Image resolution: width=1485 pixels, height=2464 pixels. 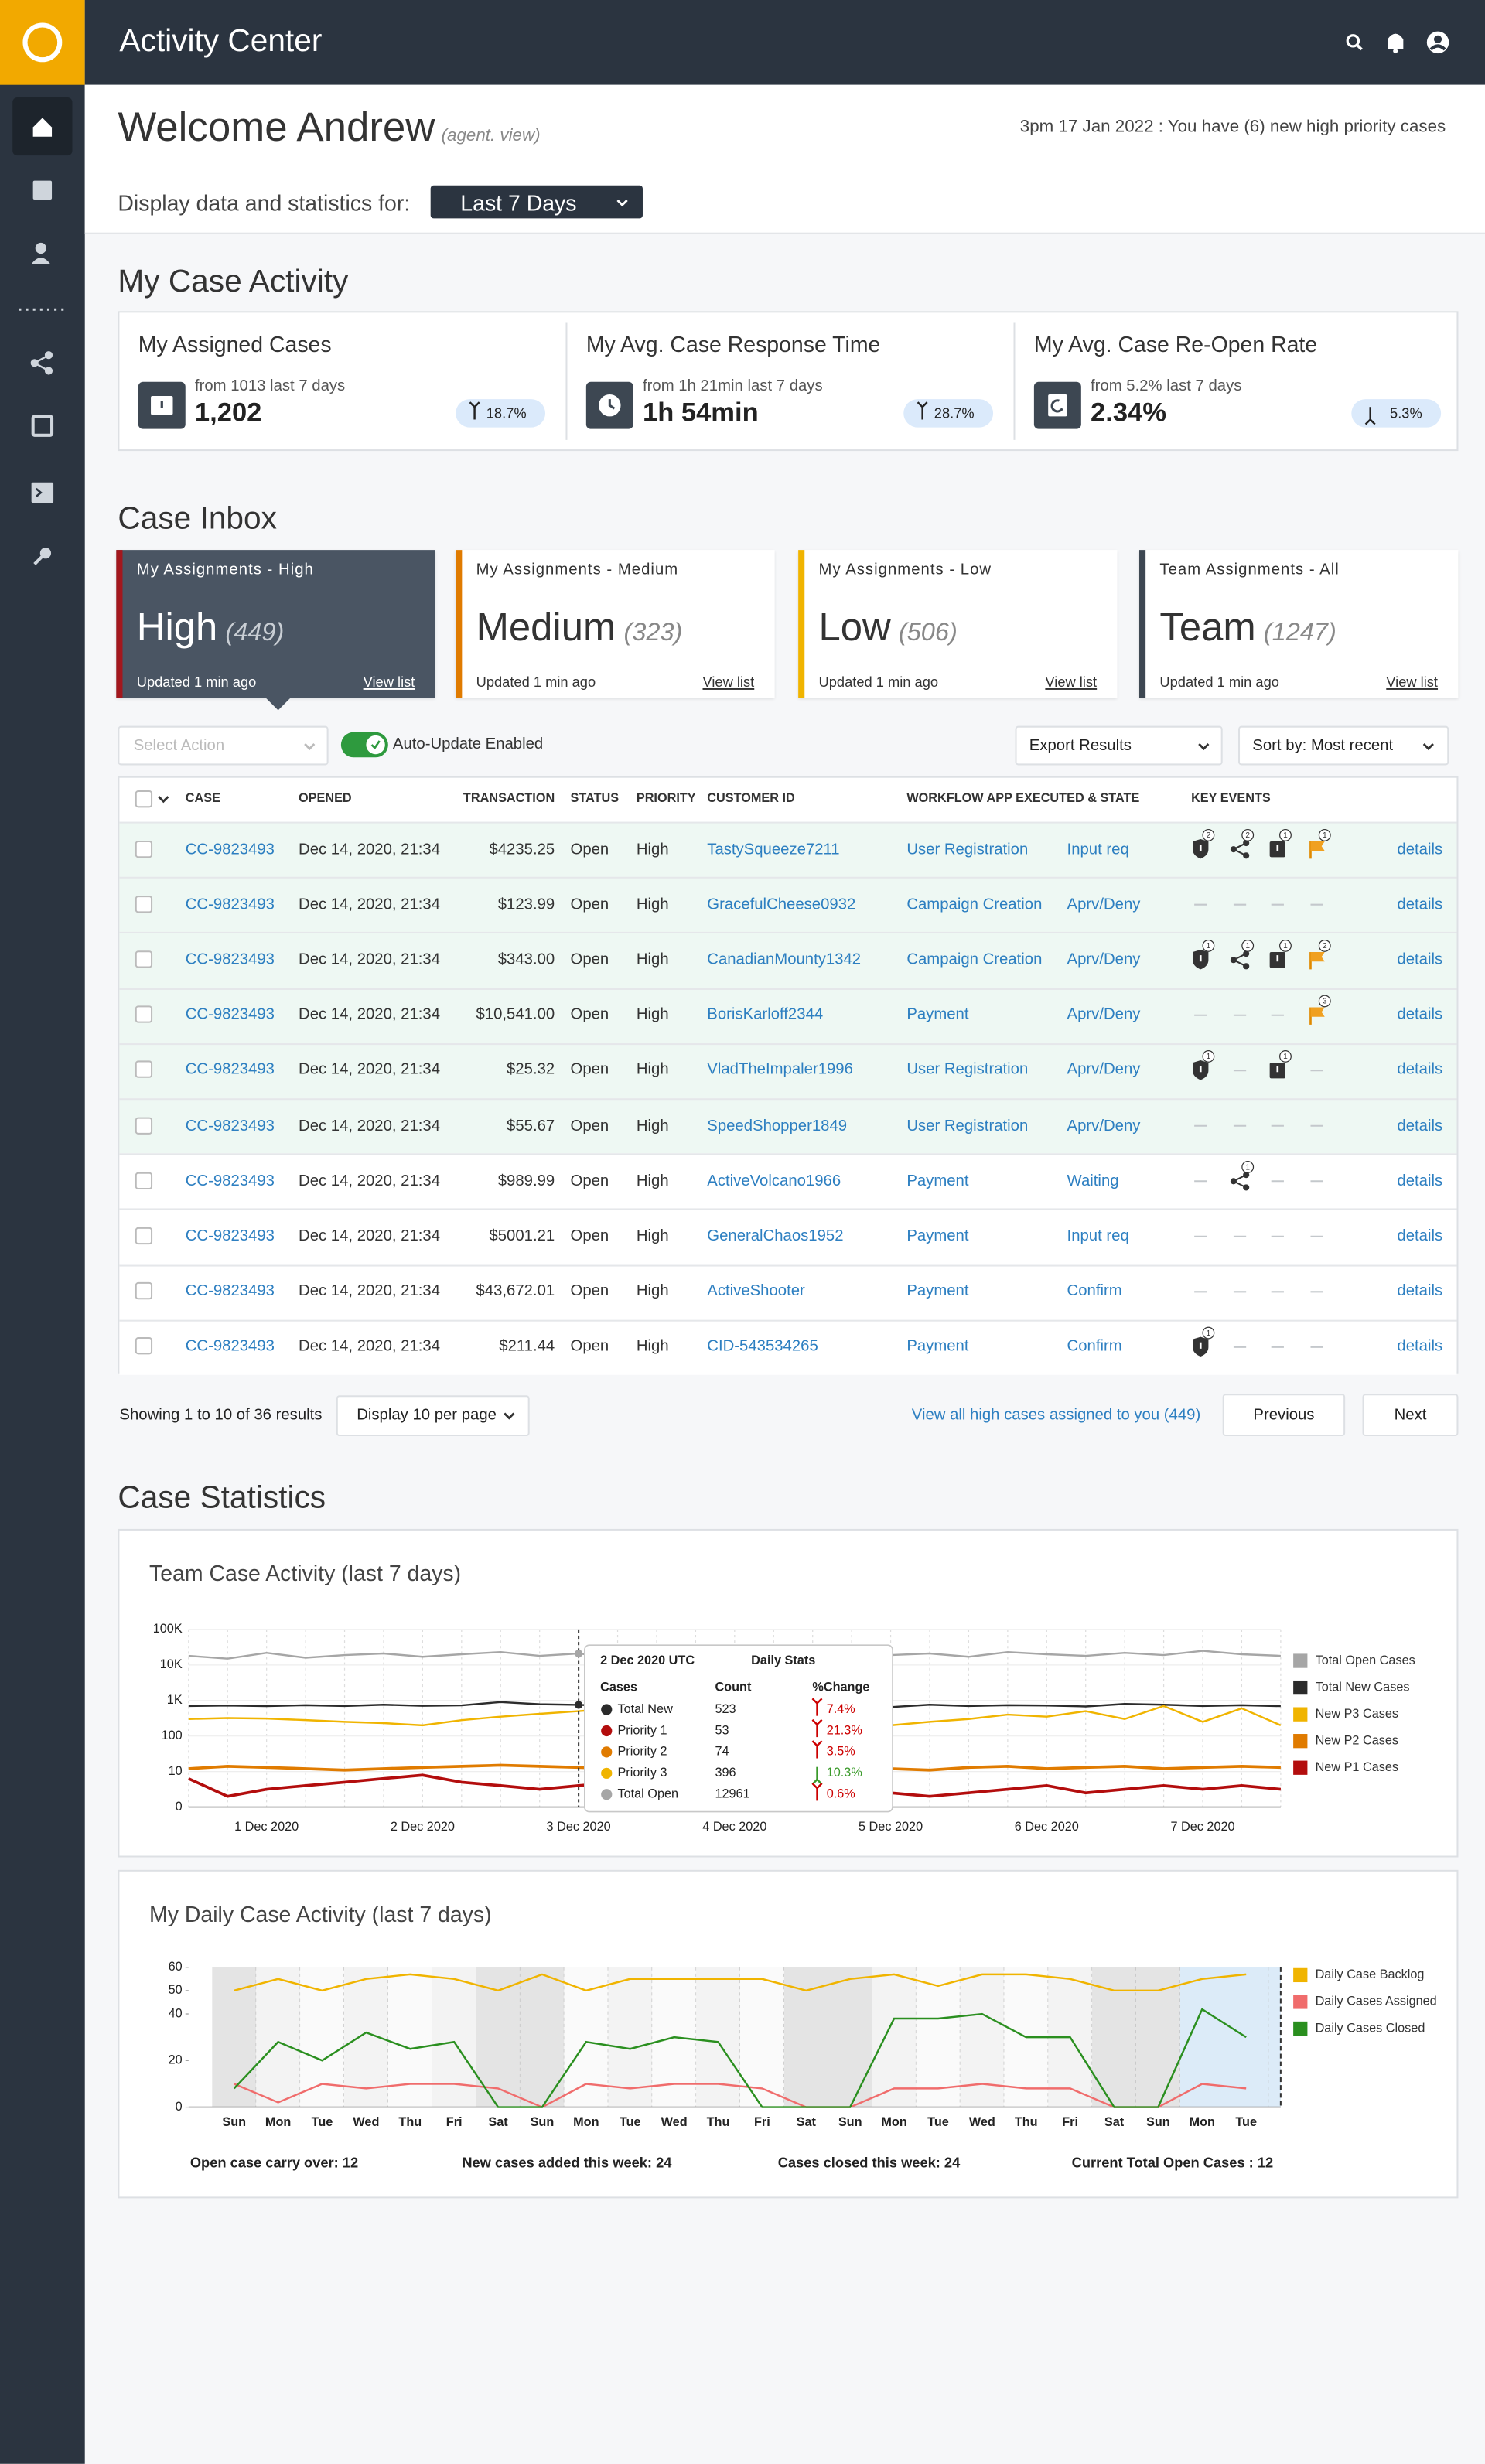 I want to click on tab-label: My Assignments - High, so click(x=225, y=570).